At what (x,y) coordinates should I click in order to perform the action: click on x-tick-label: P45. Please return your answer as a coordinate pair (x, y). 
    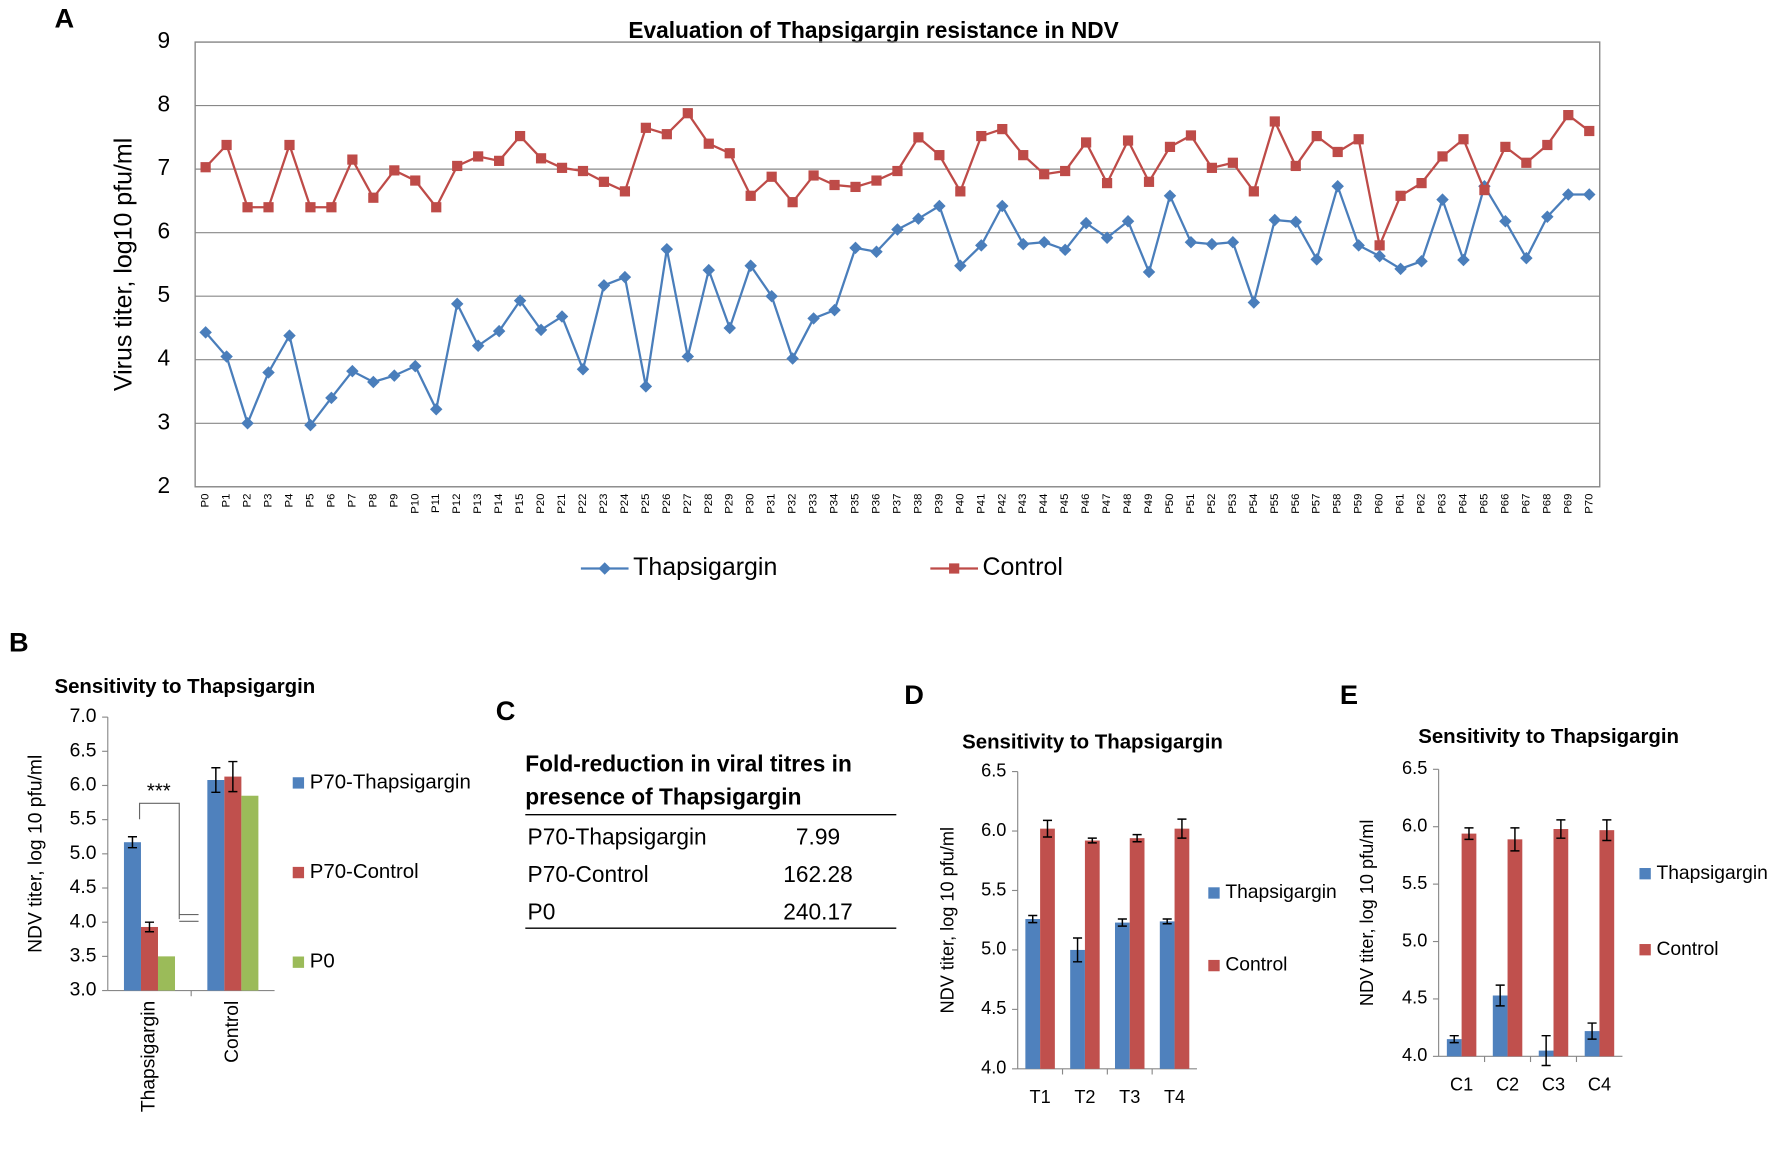
    Looking at the image, I should click on (1065, 504).